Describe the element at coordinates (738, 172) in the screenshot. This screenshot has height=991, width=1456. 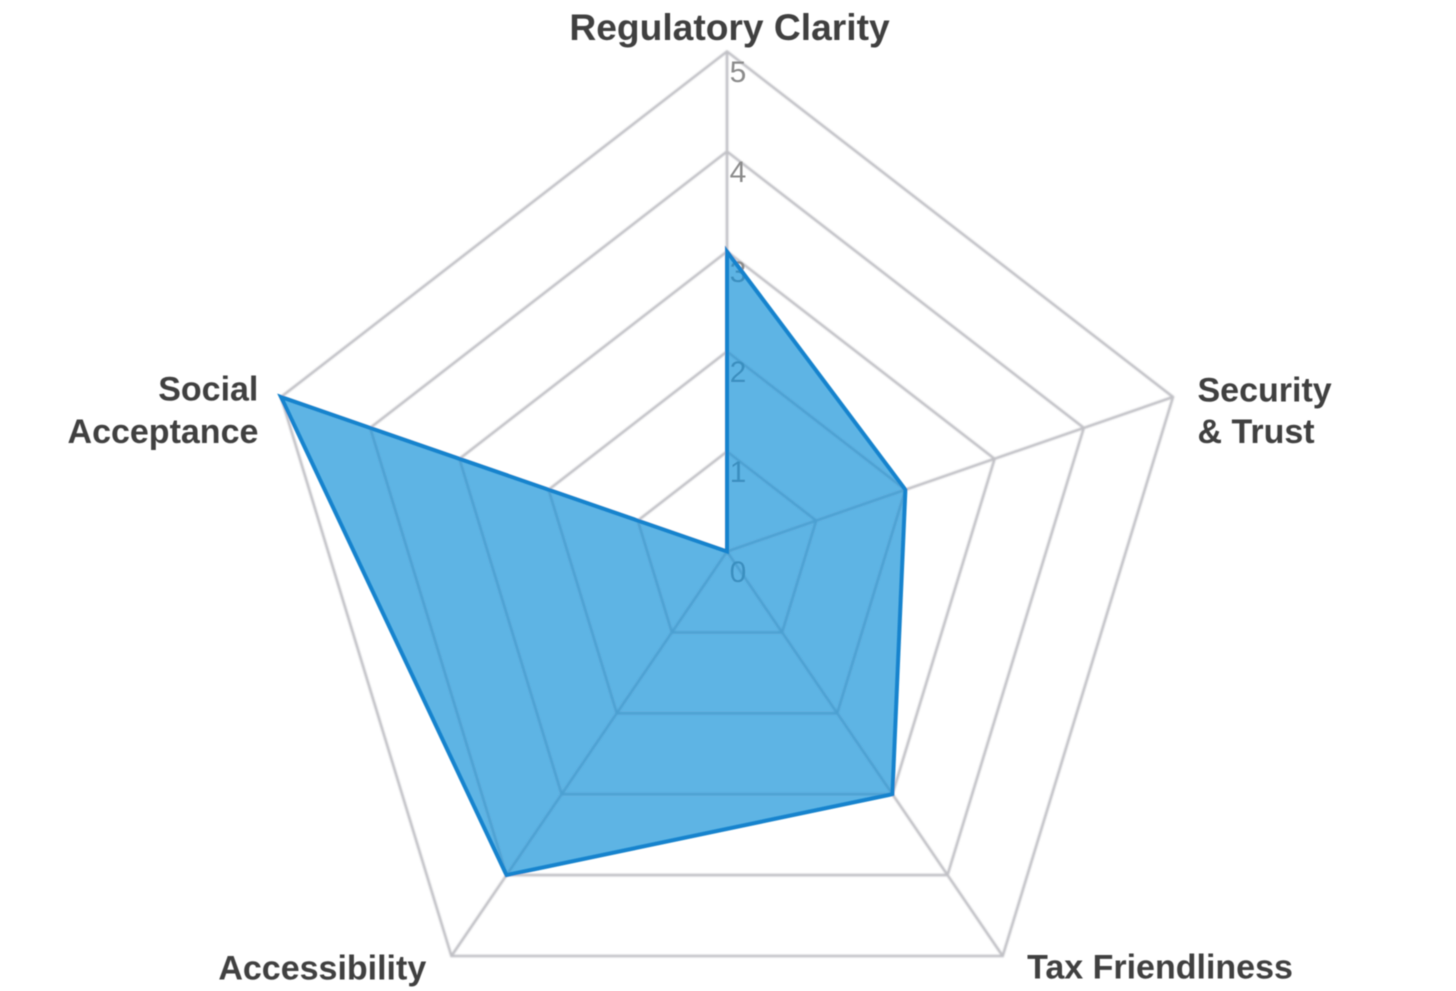
I see `svg-text: 4` at that location.